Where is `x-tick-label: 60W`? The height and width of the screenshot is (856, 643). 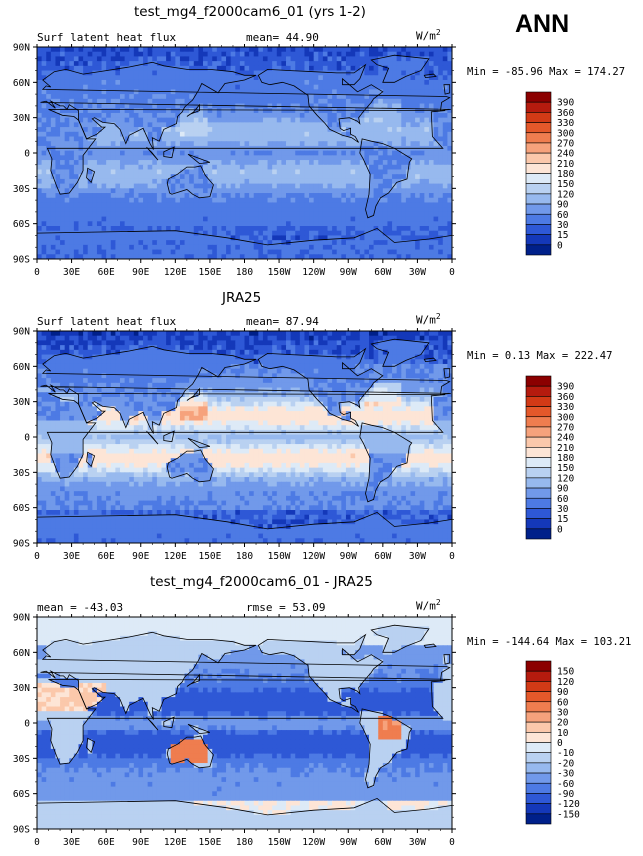 x-tick-label: 60W is located at coordinates (382, 556).